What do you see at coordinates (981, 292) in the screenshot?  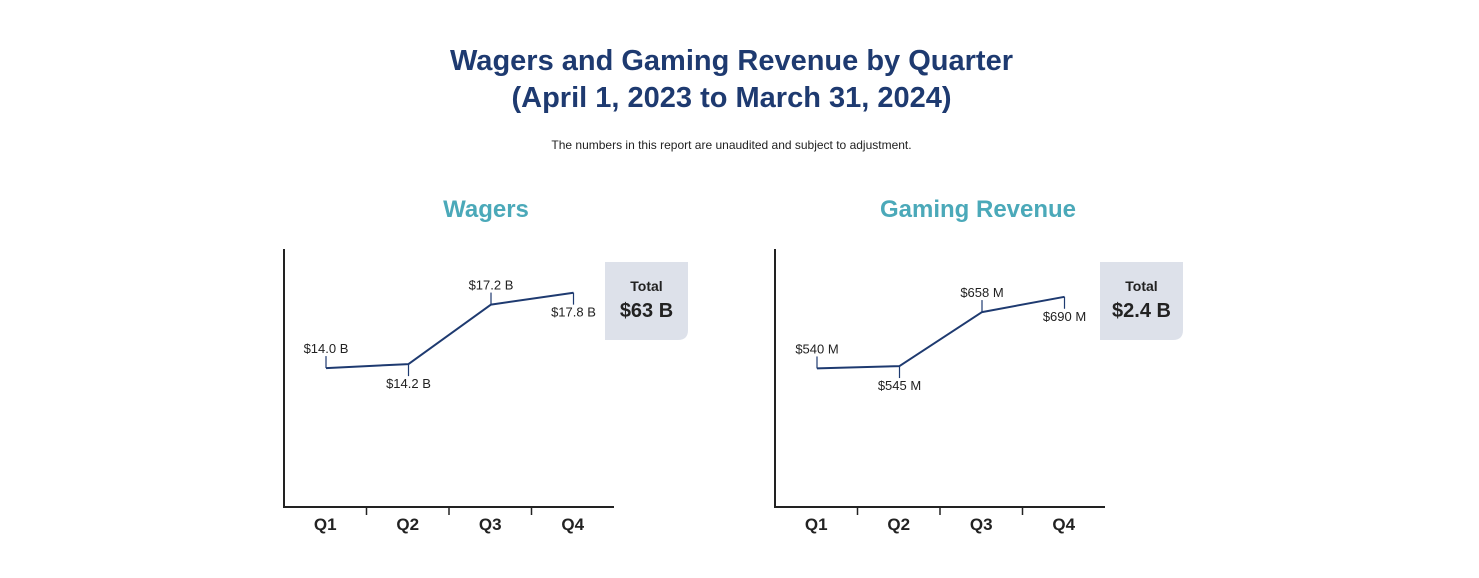 I see `data-label: $658 M` at bounding box center [981, 292].